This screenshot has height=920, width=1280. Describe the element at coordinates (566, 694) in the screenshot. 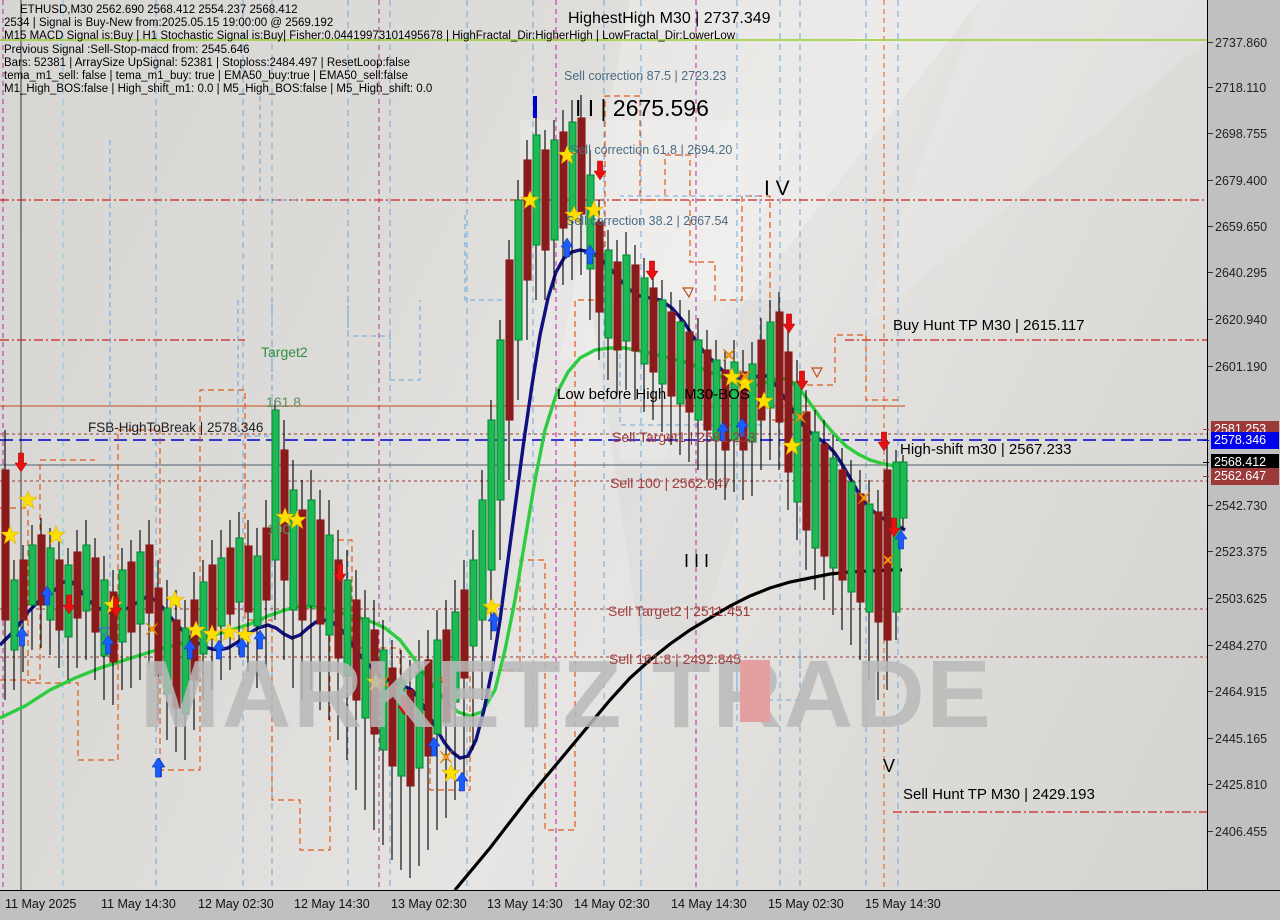

I see `watermark: MARKETZ TRADE` at that location.